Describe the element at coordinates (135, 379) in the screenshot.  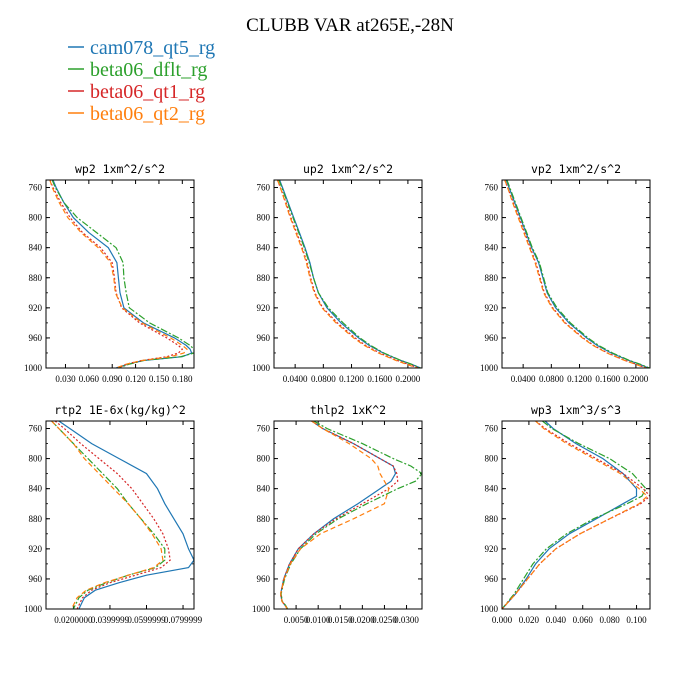
I see `x-tick-label: 0.120` at that location.